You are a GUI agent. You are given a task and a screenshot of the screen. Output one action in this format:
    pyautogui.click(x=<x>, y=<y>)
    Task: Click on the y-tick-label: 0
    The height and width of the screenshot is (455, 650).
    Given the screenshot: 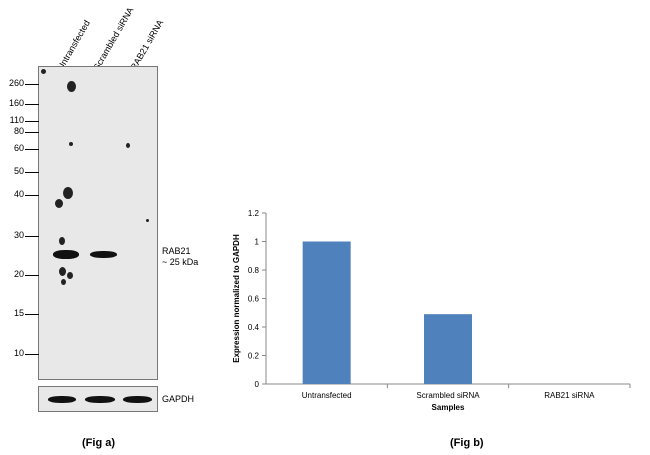 What is the action you would take?
    pyautogui.click(x=257, y=384)
    